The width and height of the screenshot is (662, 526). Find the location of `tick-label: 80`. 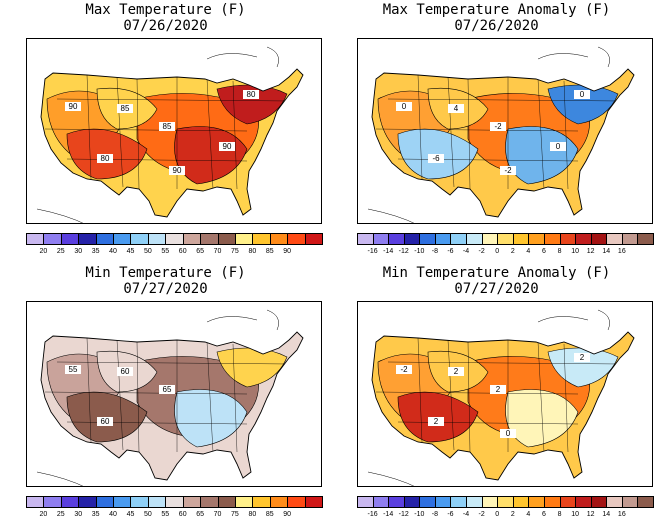

tick-label: 80 is located at coordinates (252, 514).